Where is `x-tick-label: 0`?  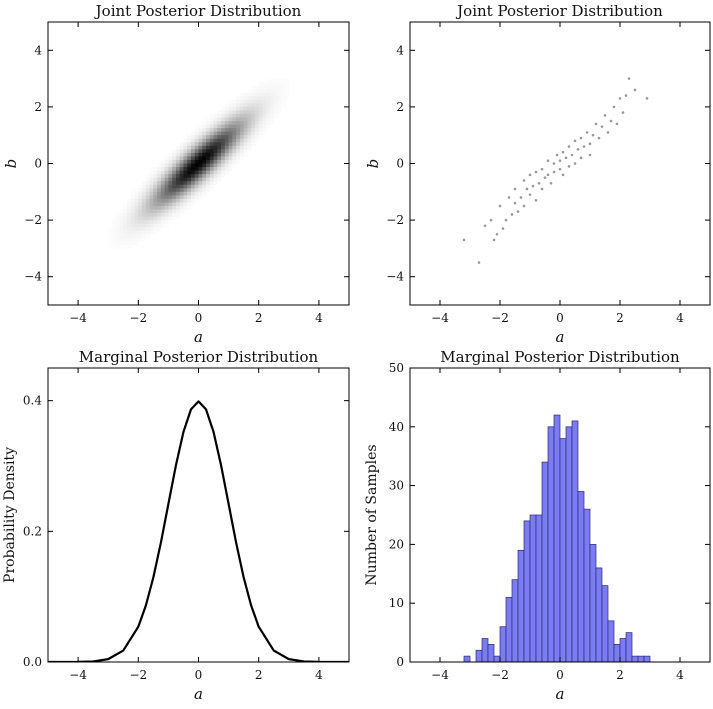
x-tick-label: 0 is located at coordinates (560, 318).